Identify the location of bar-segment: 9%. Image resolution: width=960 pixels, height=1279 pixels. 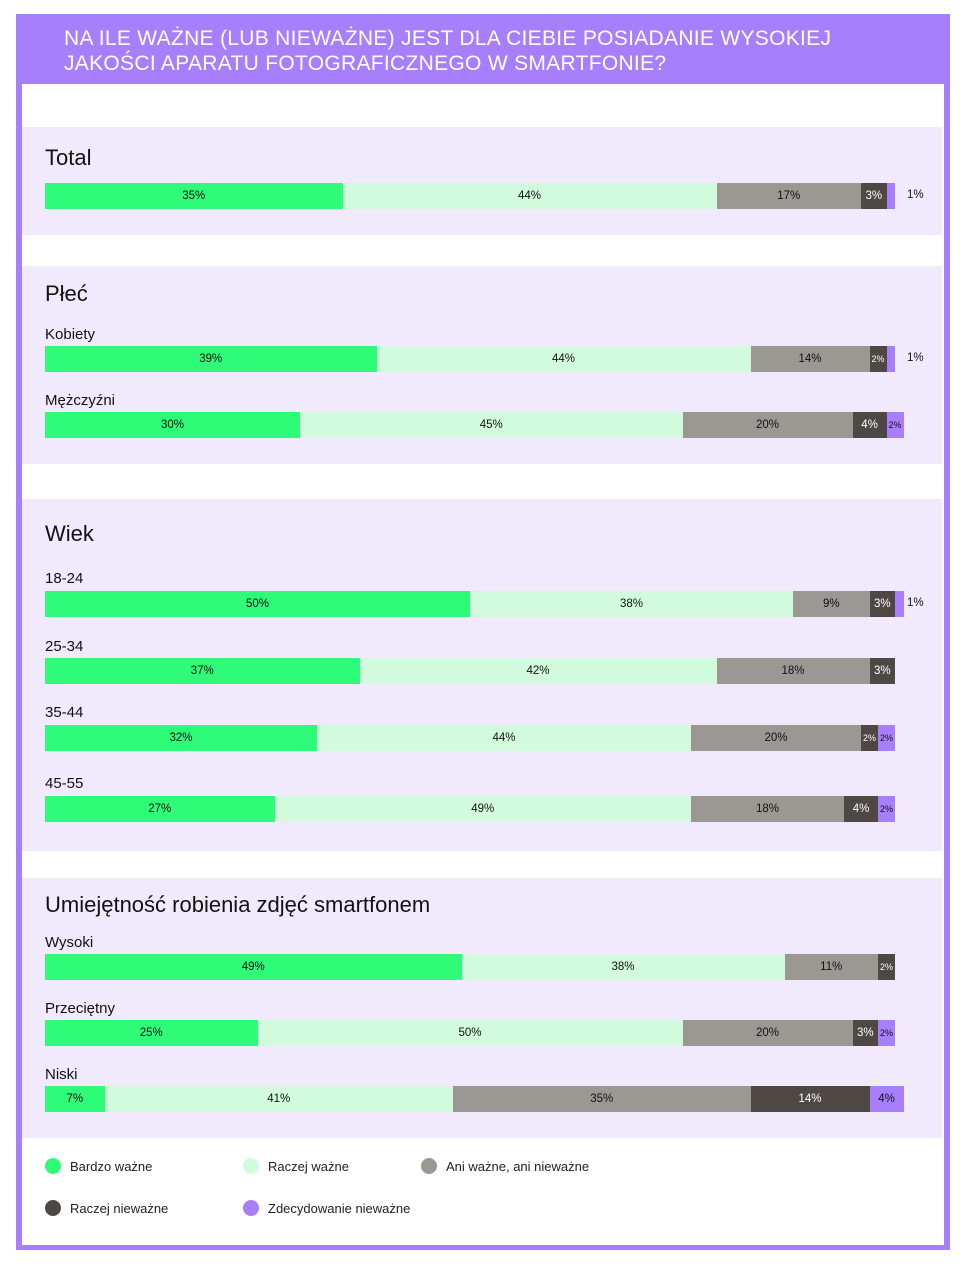
(831, 604).